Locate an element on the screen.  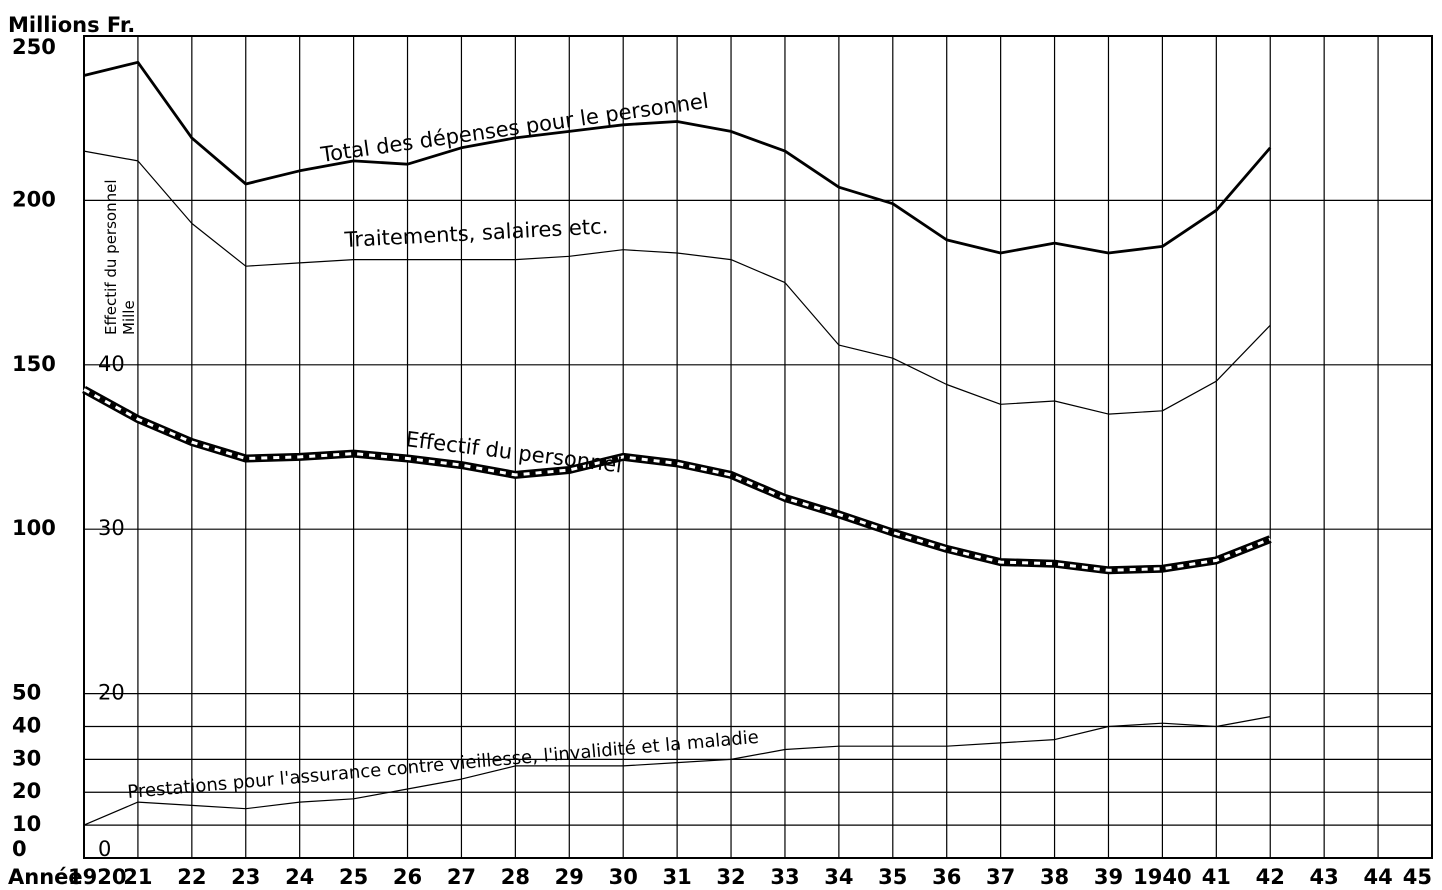
x-tick-label: 24 is located at coordinates (299, 877).